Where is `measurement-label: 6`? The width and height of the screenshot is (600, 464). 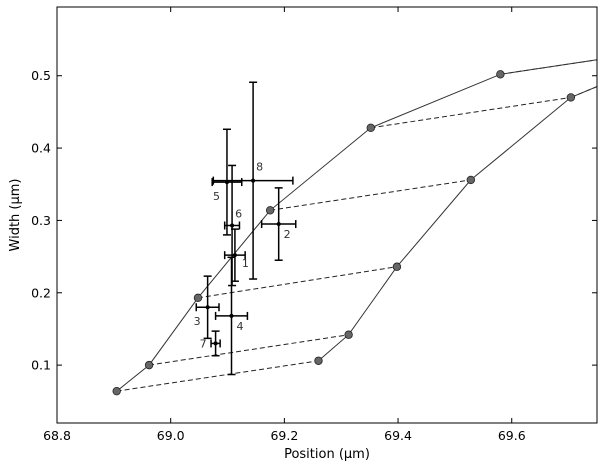
measurement-label: 6 is located at coordinates (238, 213).